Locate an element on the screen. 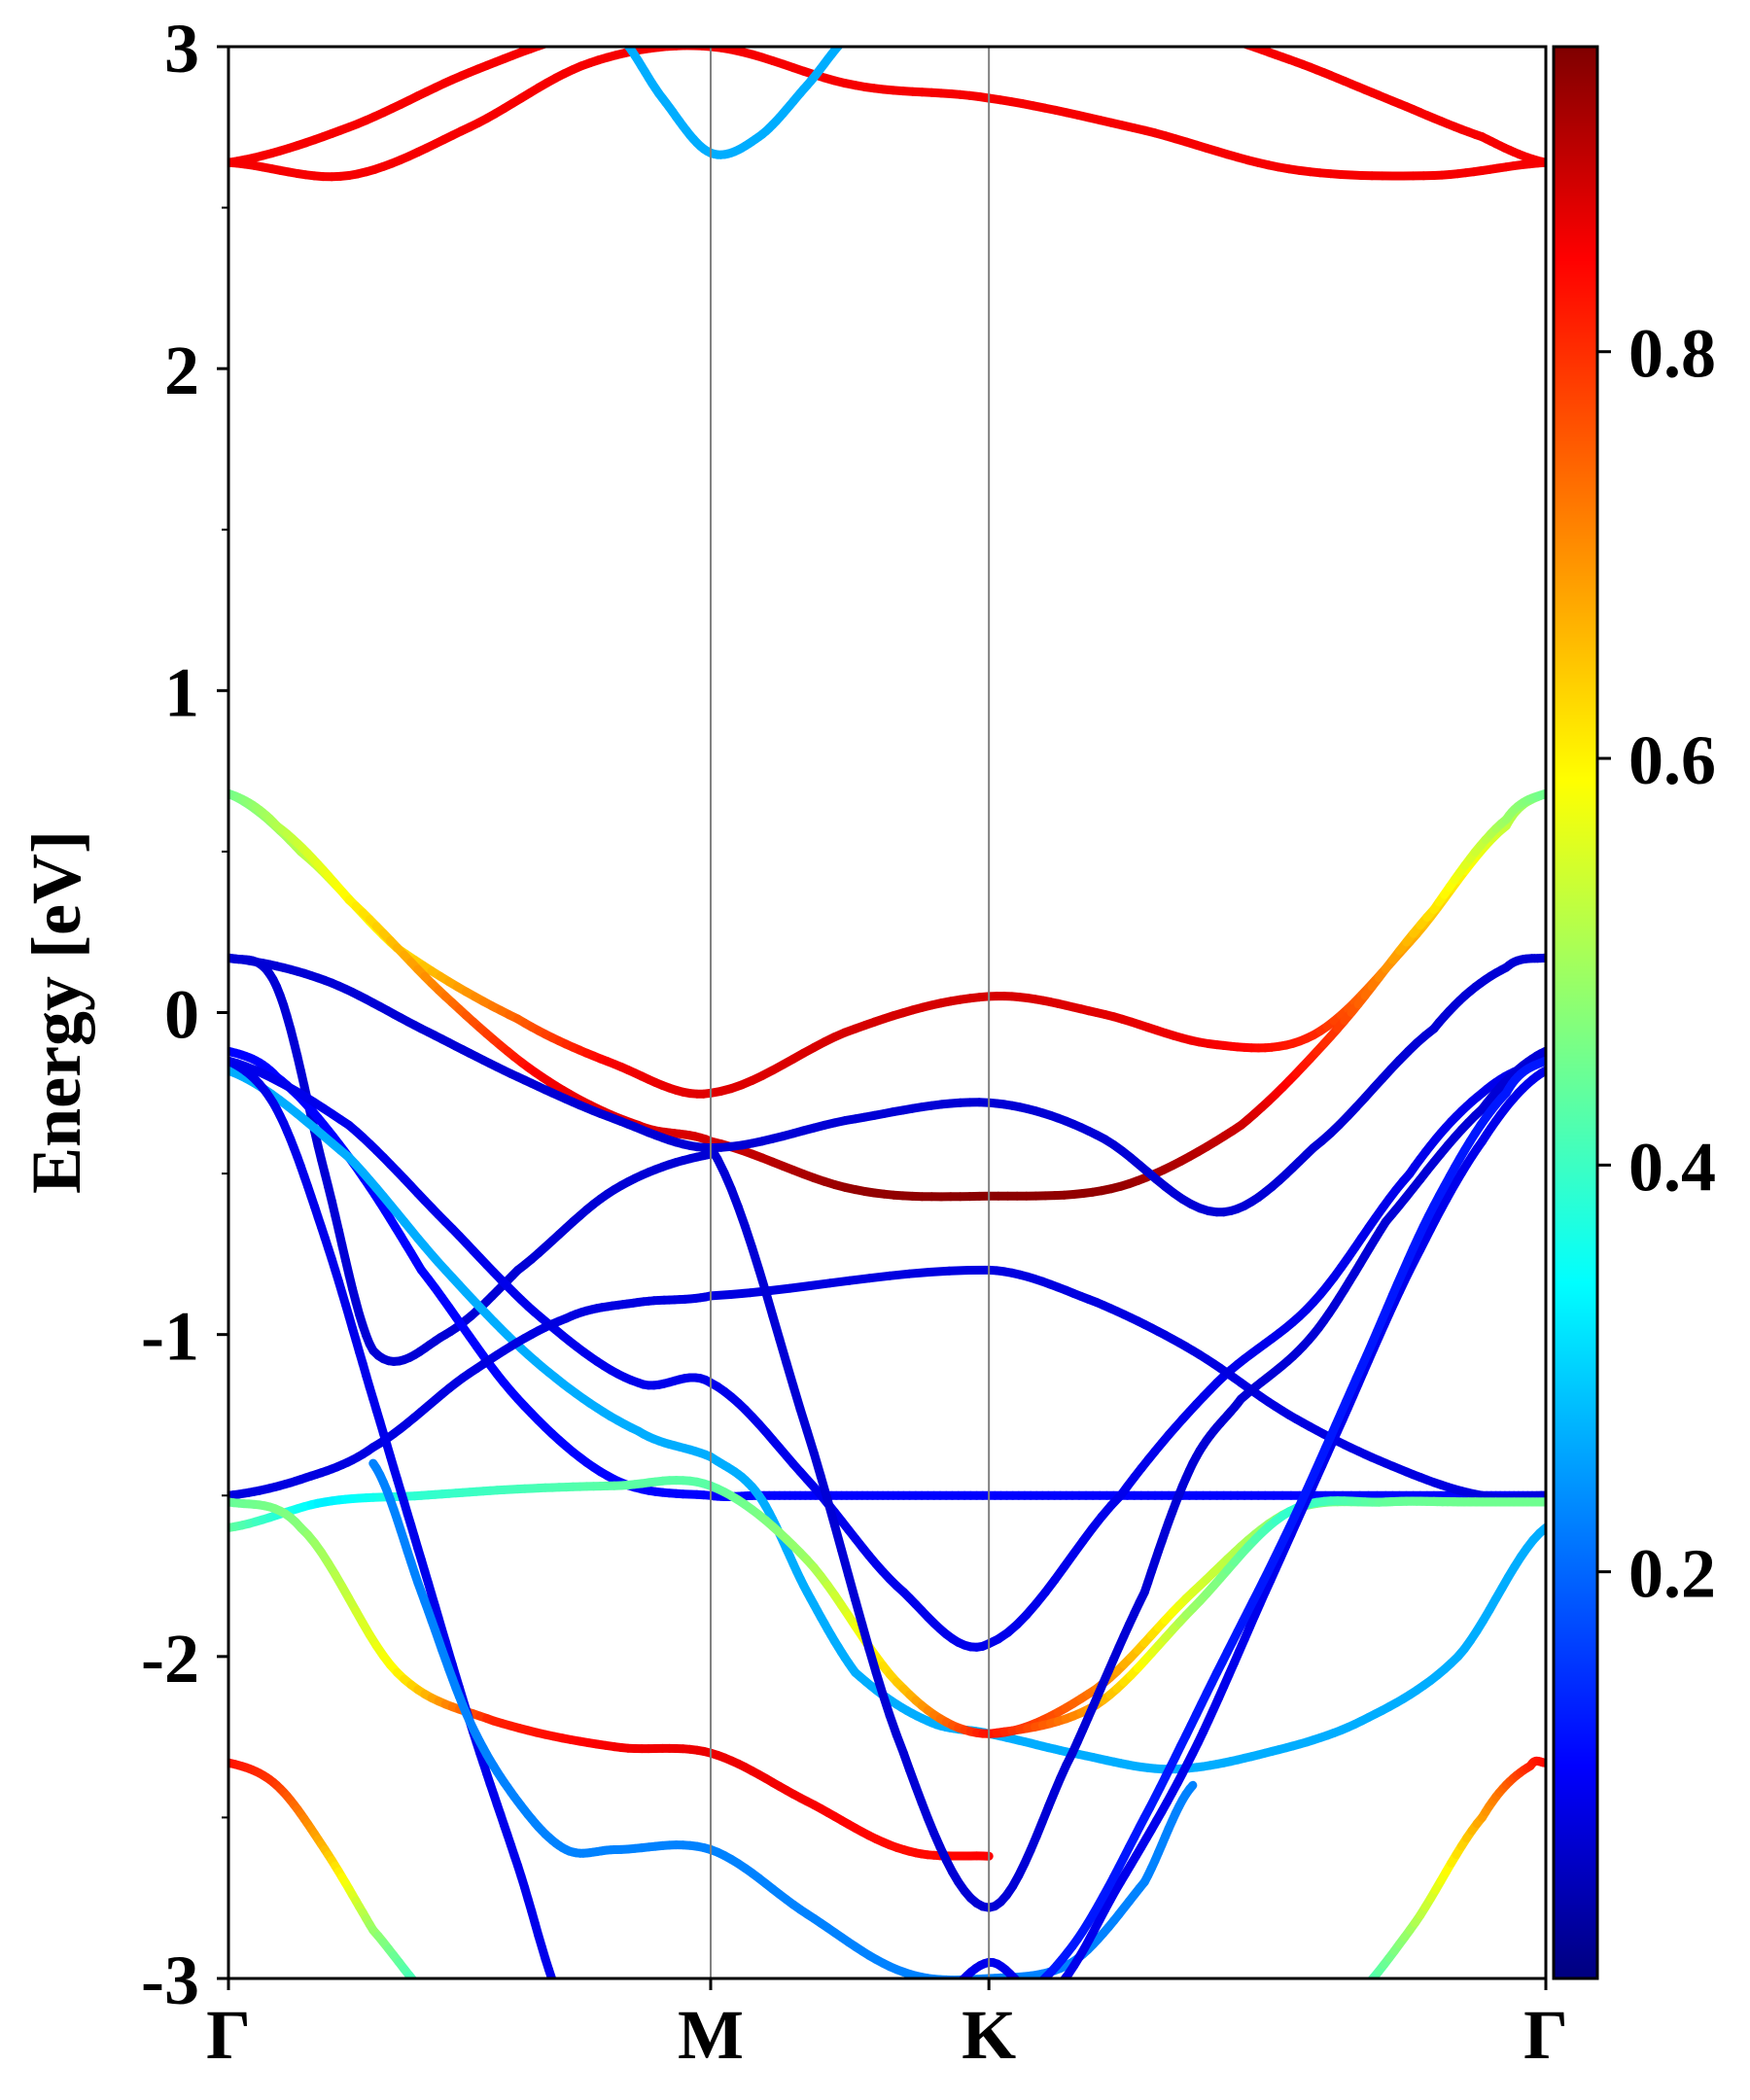 This screenshot has width=1750, height=2100. high-symmetry-lines is located at coordinates (850, 1012).